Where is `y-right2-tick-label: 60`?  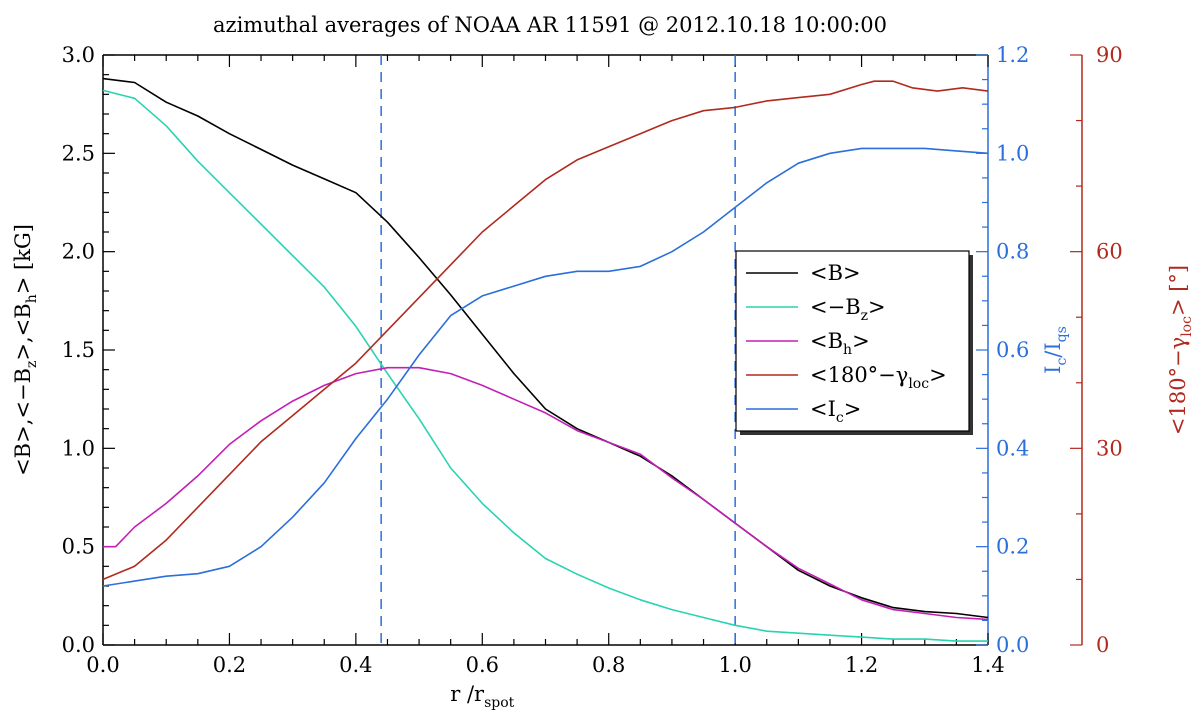 y-right2-tick-label: 60 is located at coordinates (1109, 252).